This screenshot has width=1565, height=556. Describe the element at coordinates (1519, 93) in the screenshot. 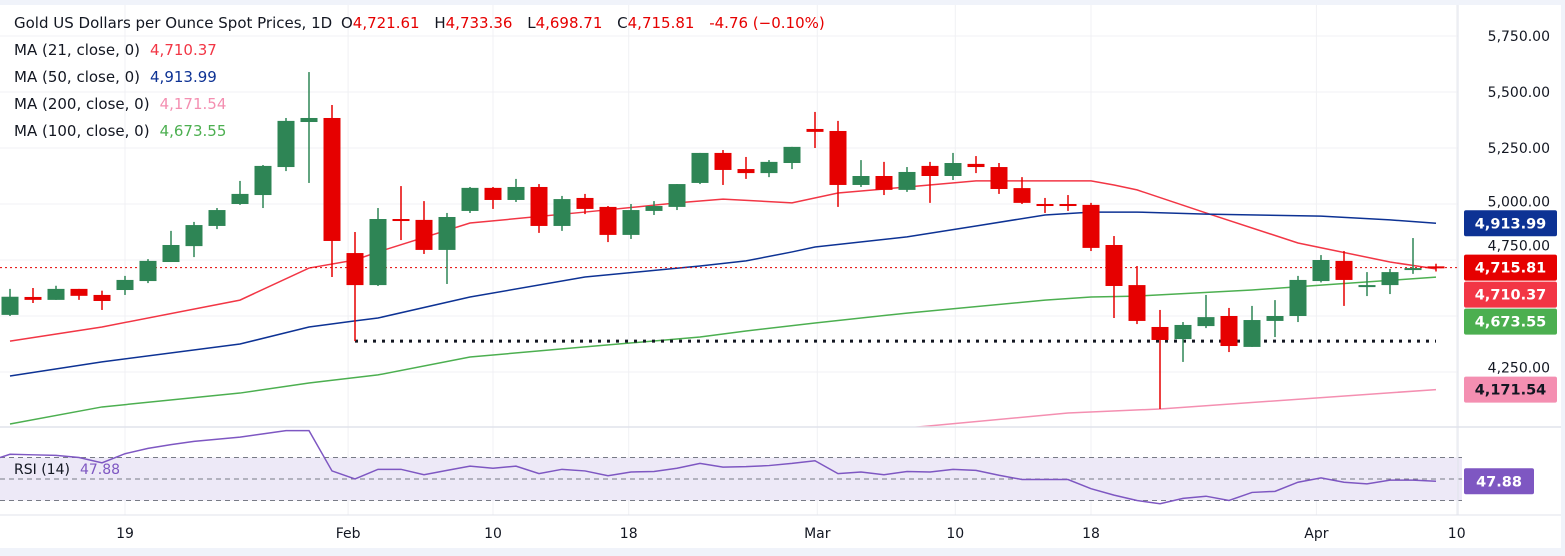

I see `price-tick-label: 5,500.00` at that location.